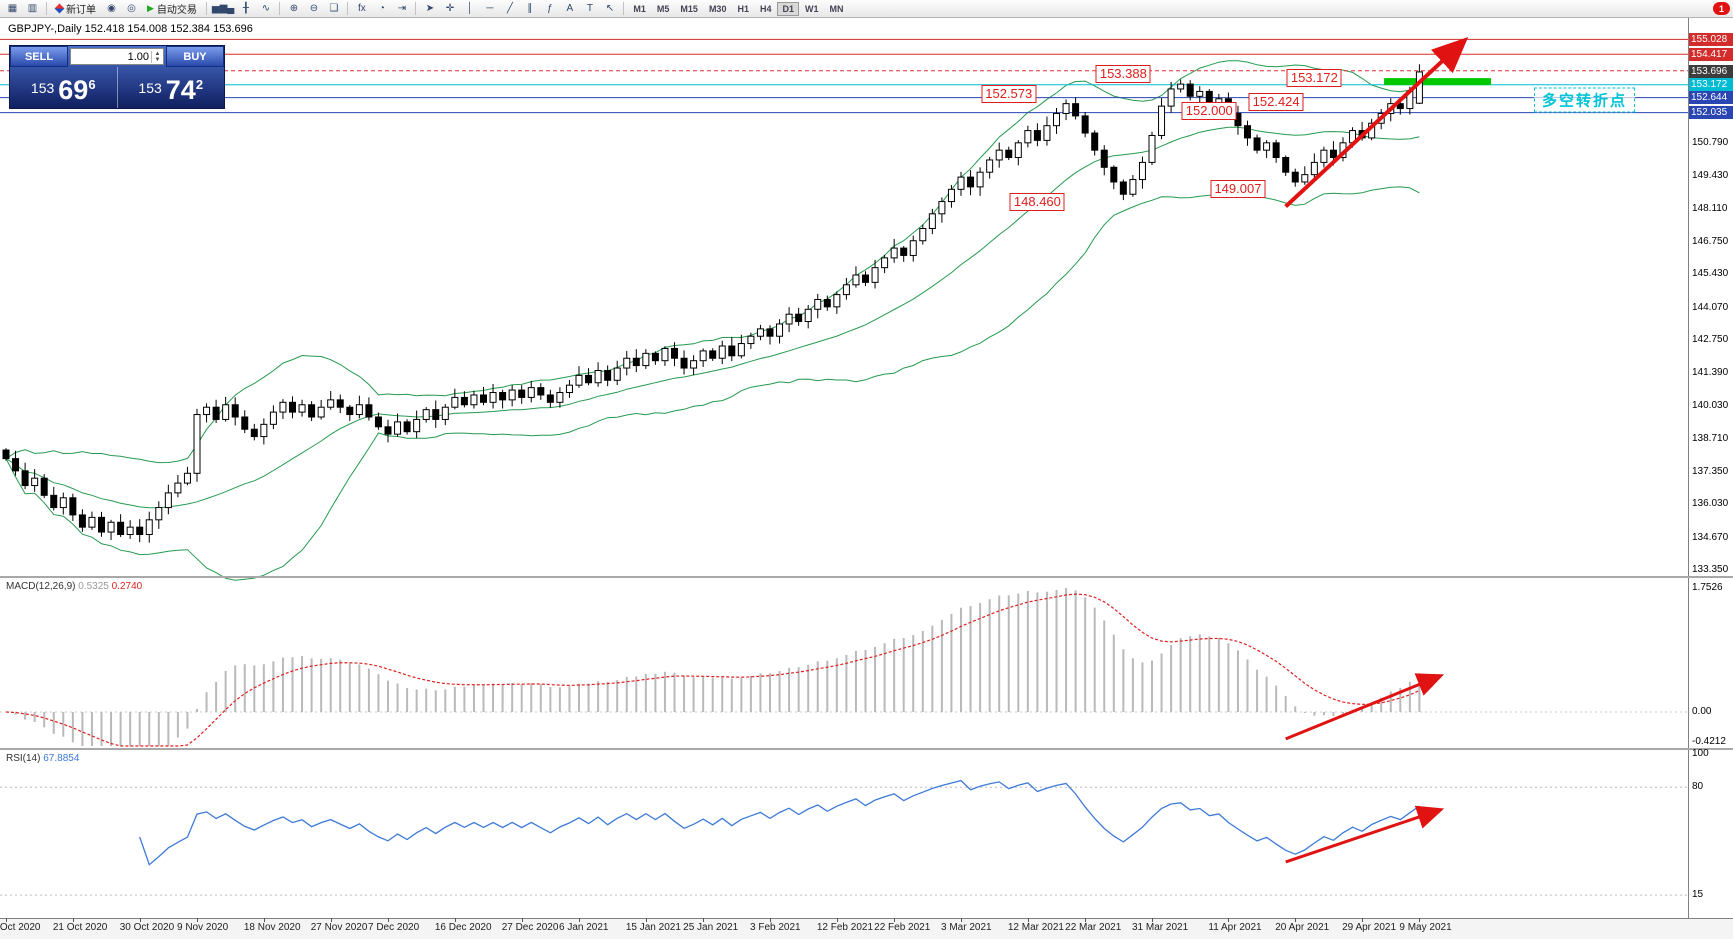 Image resolution: width=1733 pixels, height=939 pixels. What do you see at coordinates (59, 8) in the screenshot?
I see `new-order-icon` at bounding box center [59, 8].